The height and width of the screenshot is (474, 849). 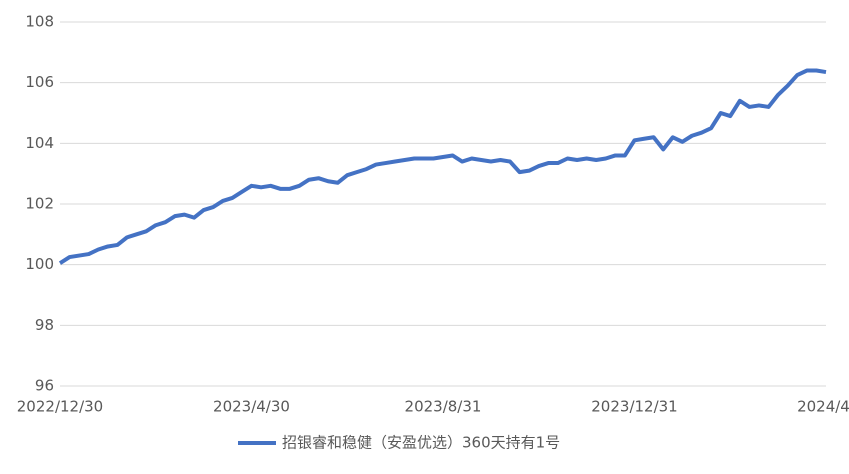 What do you see at coordinates (44, 386) in the screenshot?
I see `y-tick-label: 96` at bounding box center [44, 386].